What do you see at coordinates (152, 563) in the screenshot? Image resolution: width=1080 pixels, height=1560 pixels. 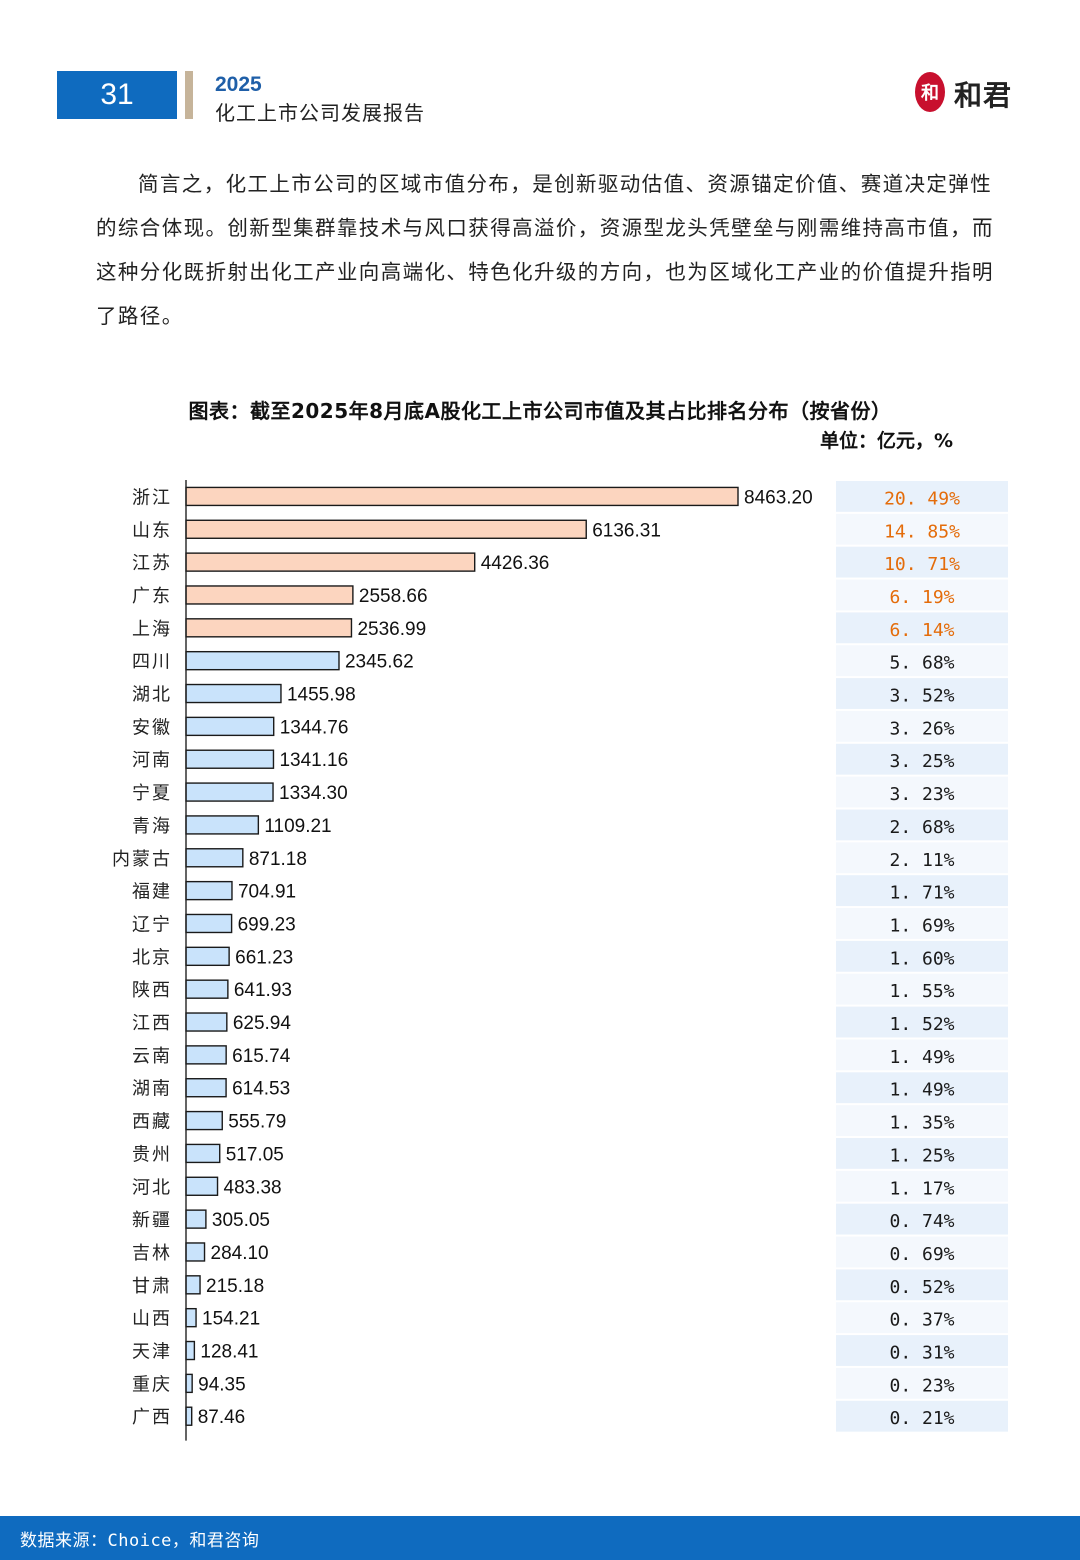 I see `category-label: 江苏` at bounding box center [152, 563].